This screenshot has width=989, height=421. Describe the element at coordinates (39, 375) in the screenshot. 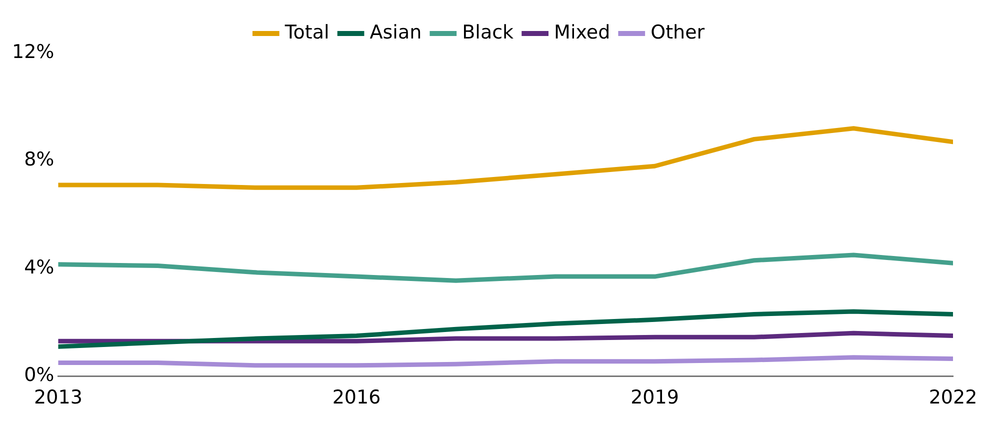

I see `y-tick-label: 0%` at that location.